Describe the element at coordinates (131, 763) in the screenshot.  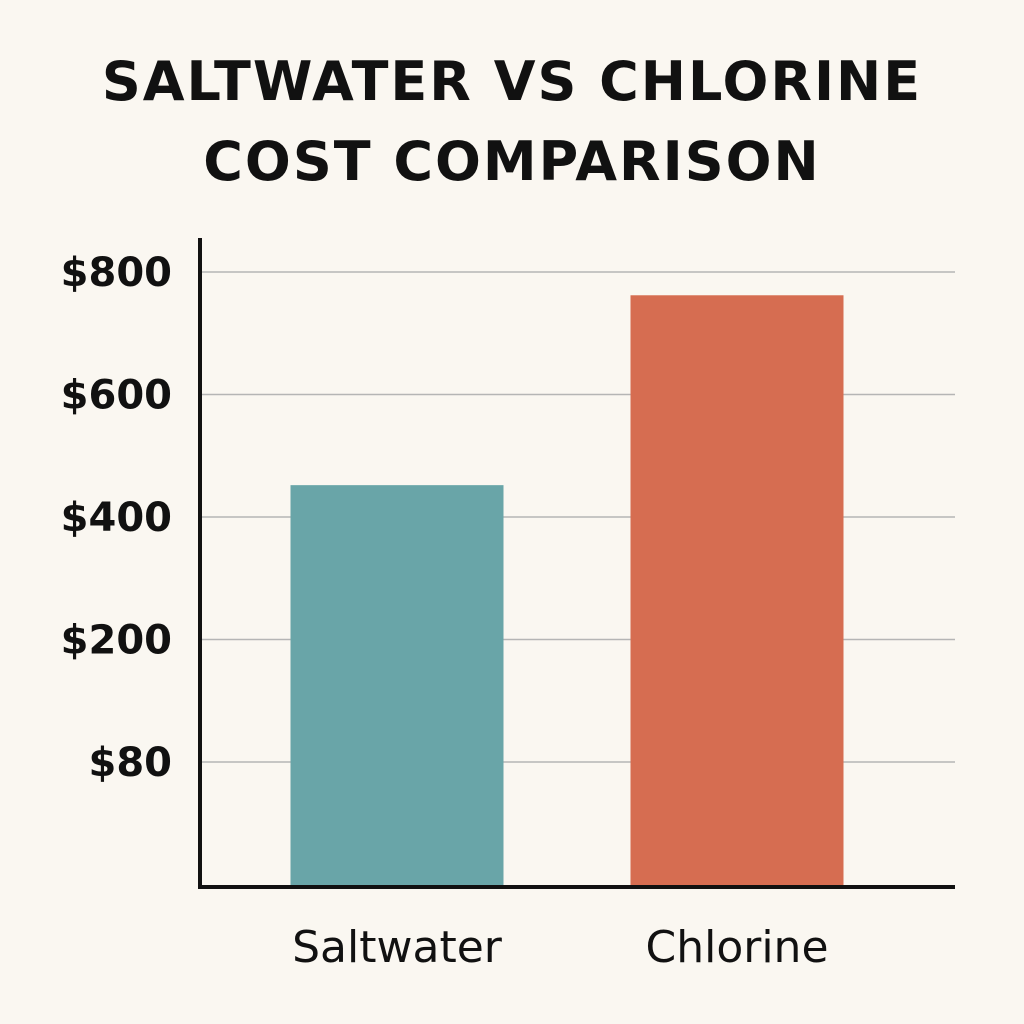
I see `y-tick-label: $80` at that location.